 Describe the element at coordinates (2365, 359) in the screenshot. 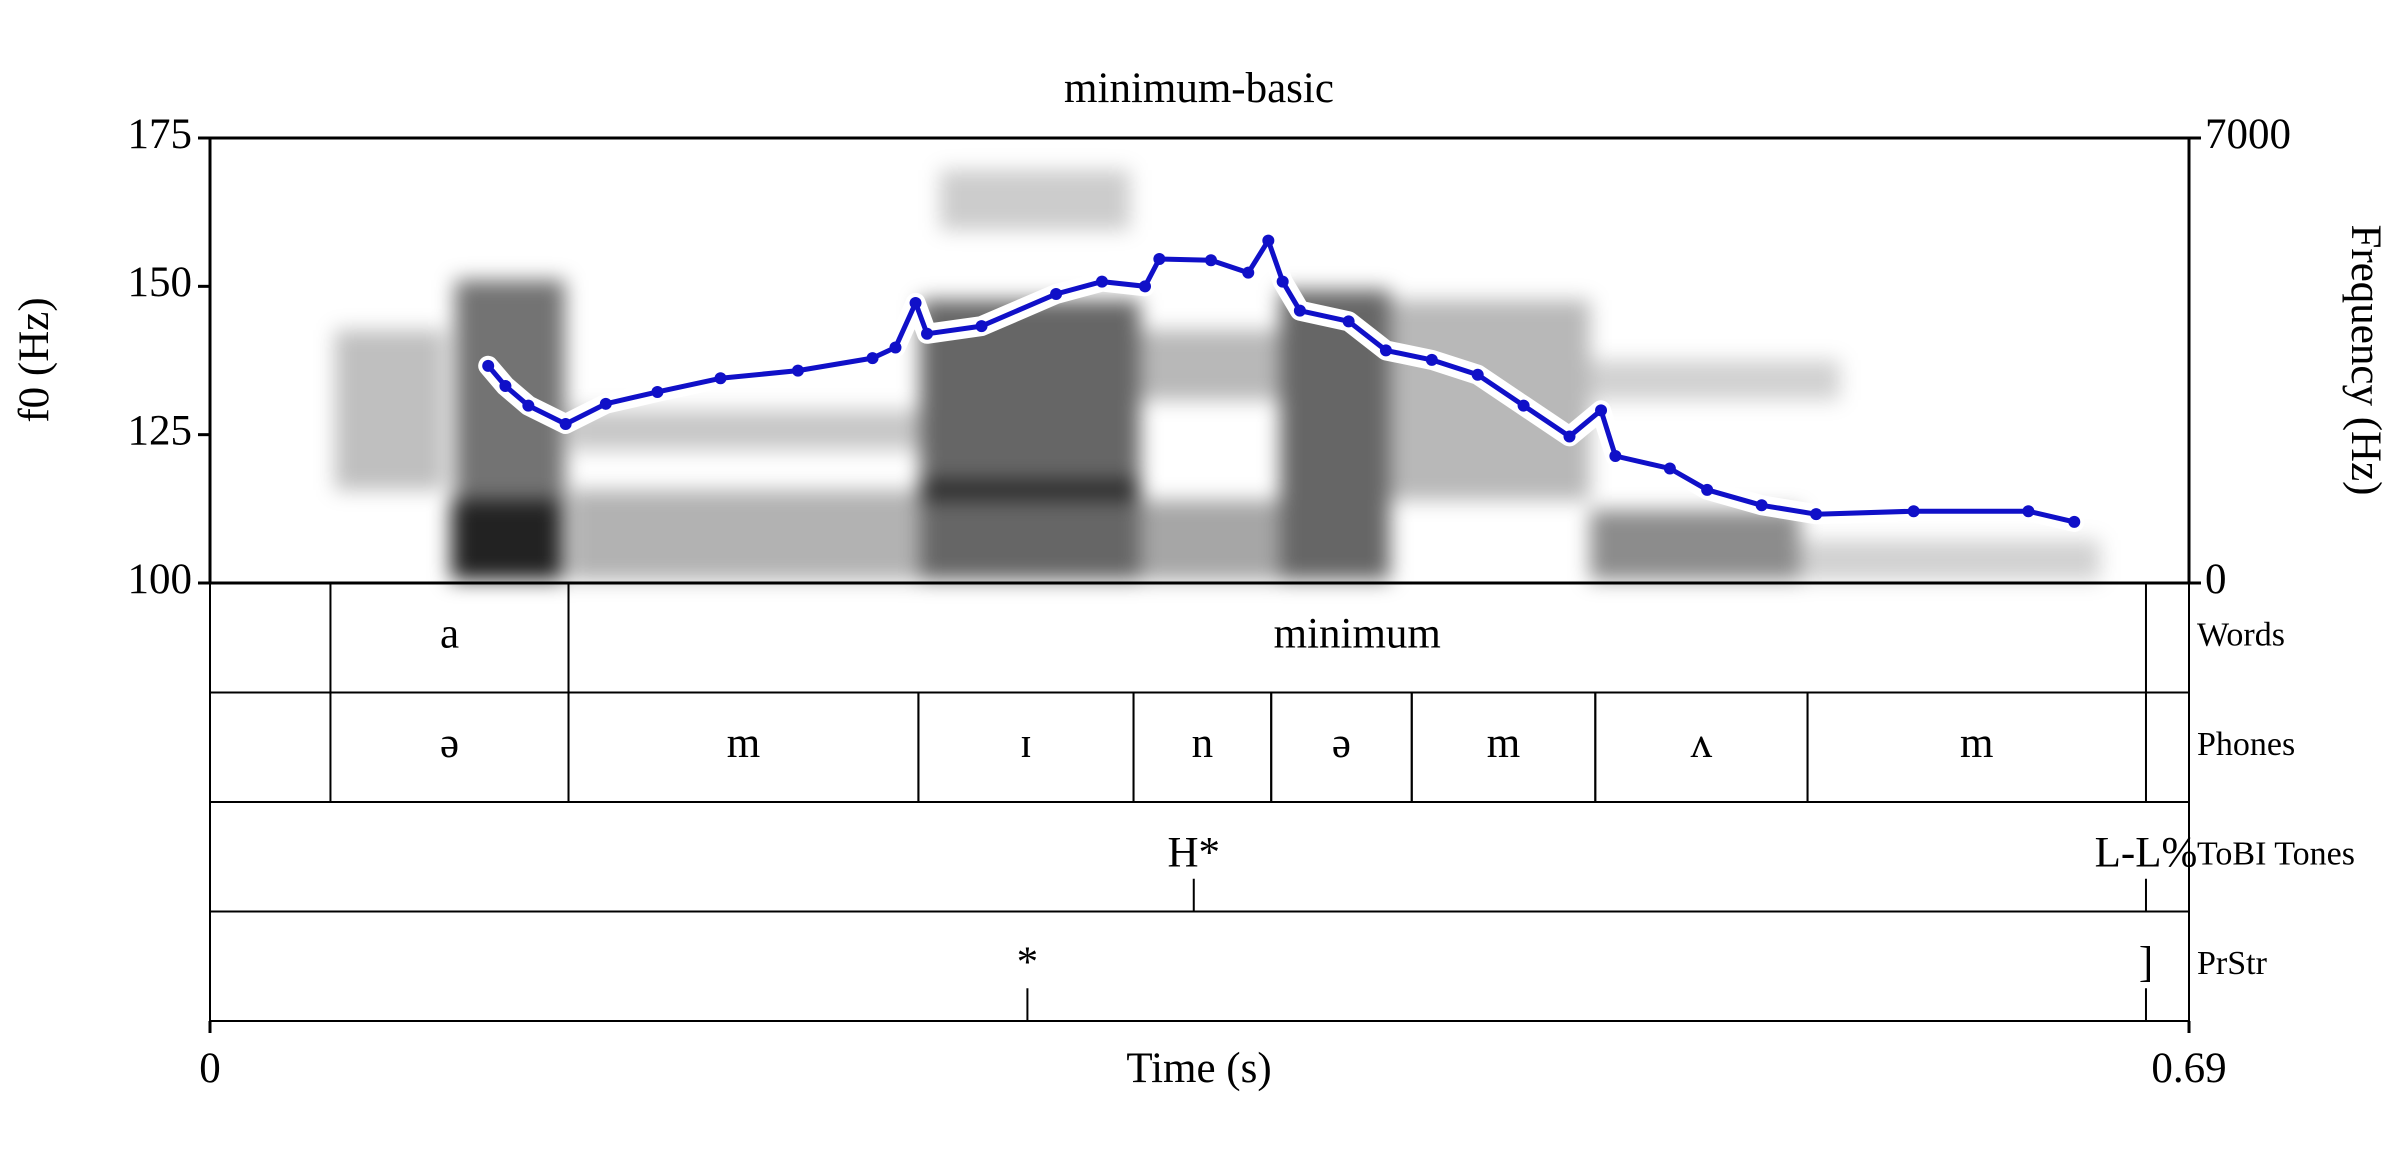

I see `y2-axis-label: Frequency (Hz)` at that location.